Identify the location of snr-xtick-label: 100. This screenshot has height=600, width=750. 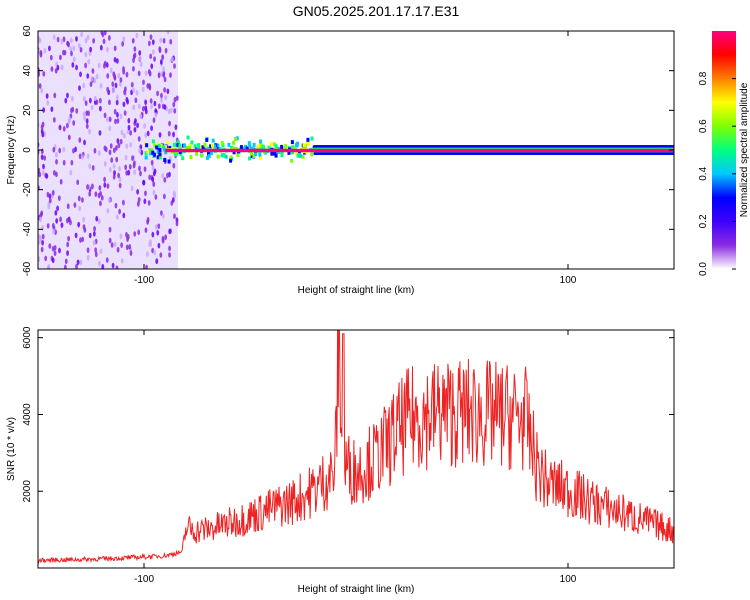
(568, 579).